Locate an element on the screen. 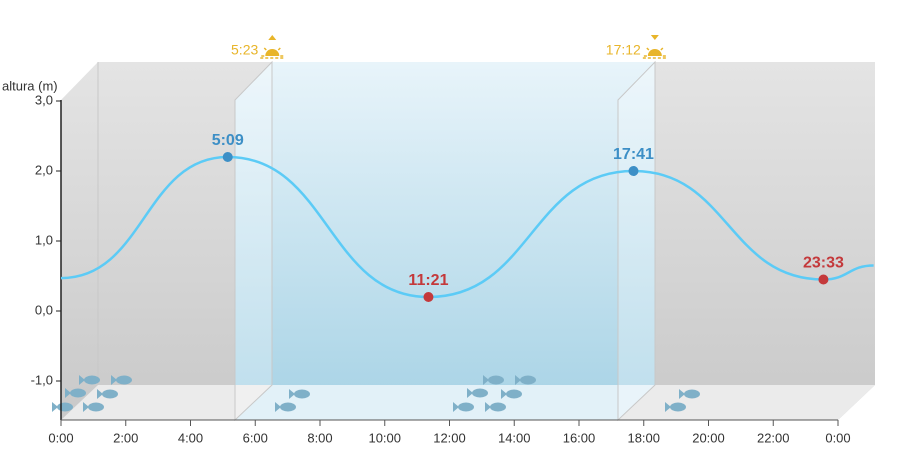 This screenshot has height=453, width=900. y-tick-label: 2,0 is located at coordinates (44, 169).